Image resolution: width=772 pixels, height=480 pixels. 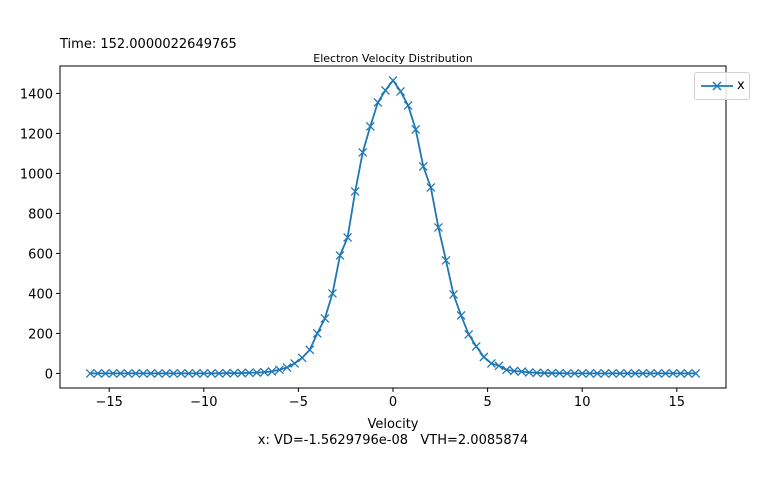 I want to click on legend-line-marker-icon, so click(x=717, y=86).